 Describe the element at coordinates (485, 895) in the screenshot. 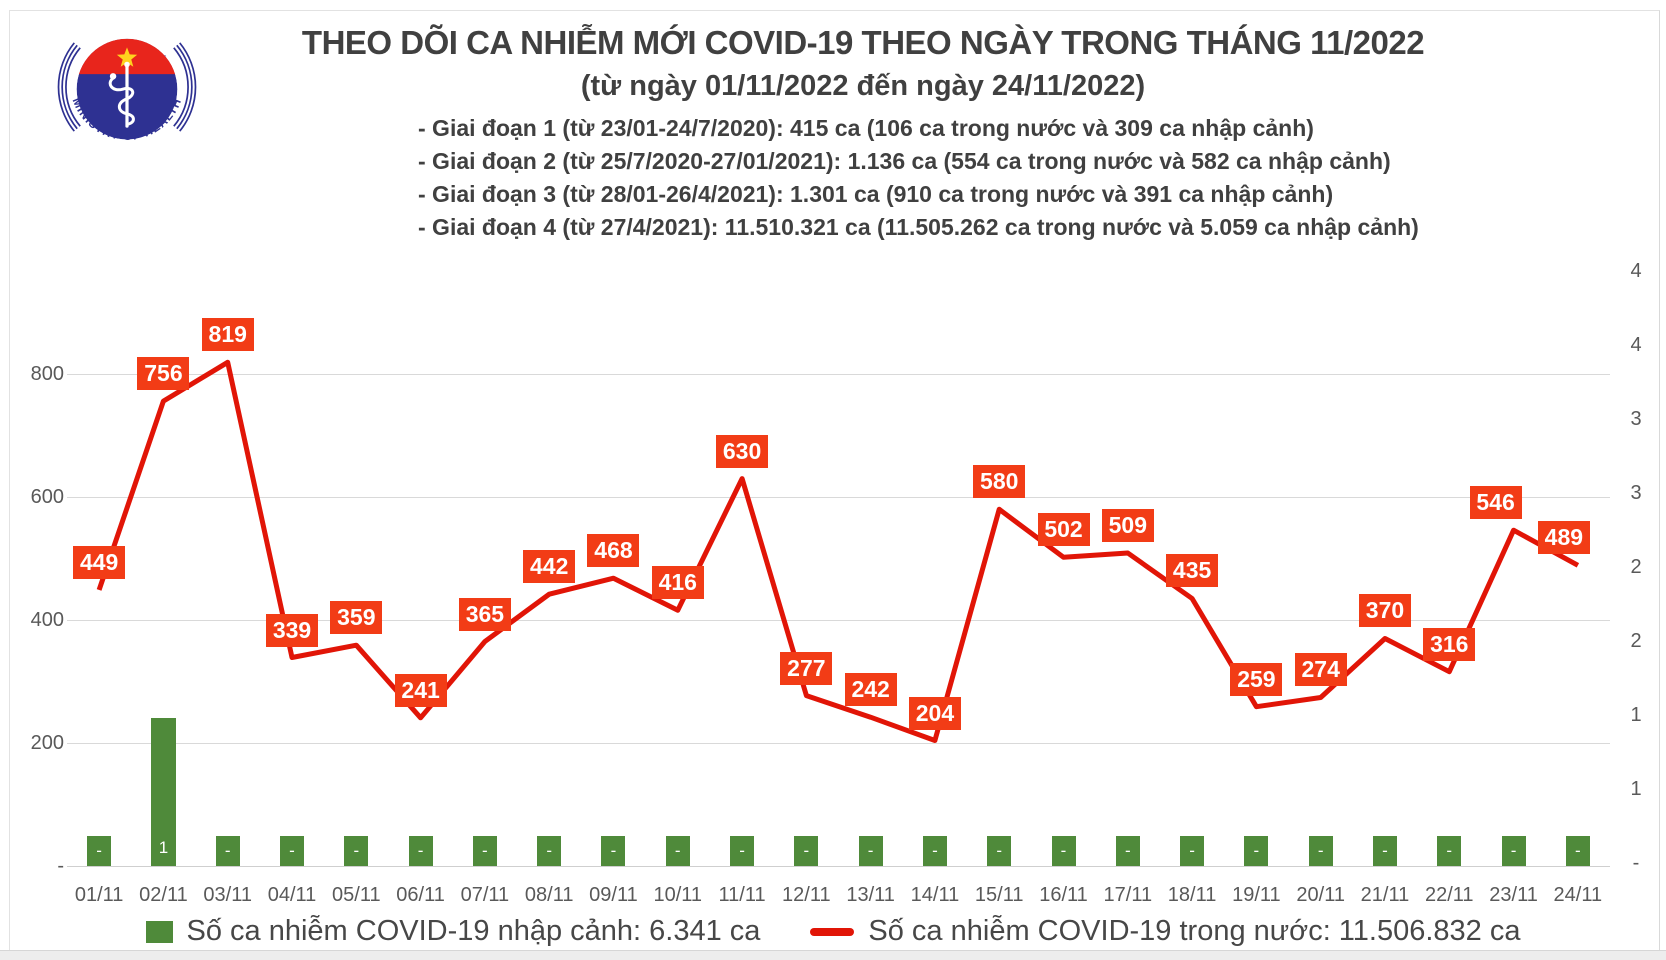

I see `x-axis-label-07/11: 07/11` at that location.